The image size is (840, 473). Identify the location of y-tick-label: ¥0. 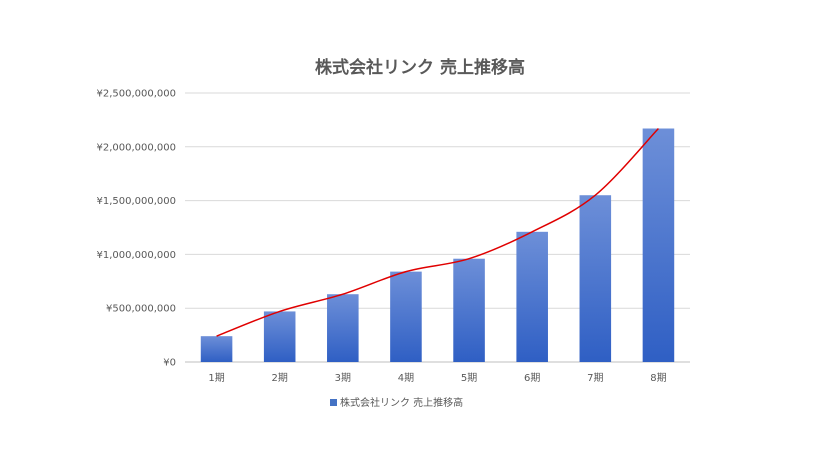
(169, 363).